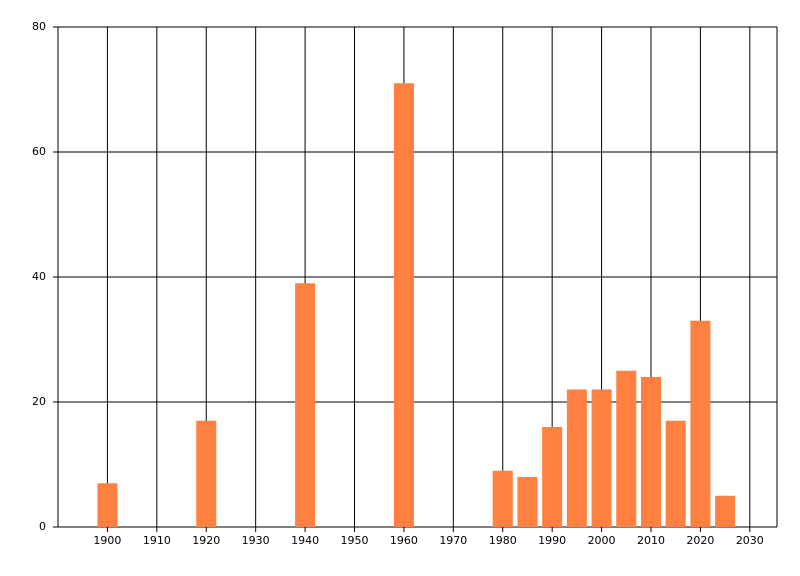 This screenshot has height=576, width=800. What do you see at coordinates (552, 540) in the screenshot?
I see `x-tick-label: 1990` at bounding box center [552, 540].